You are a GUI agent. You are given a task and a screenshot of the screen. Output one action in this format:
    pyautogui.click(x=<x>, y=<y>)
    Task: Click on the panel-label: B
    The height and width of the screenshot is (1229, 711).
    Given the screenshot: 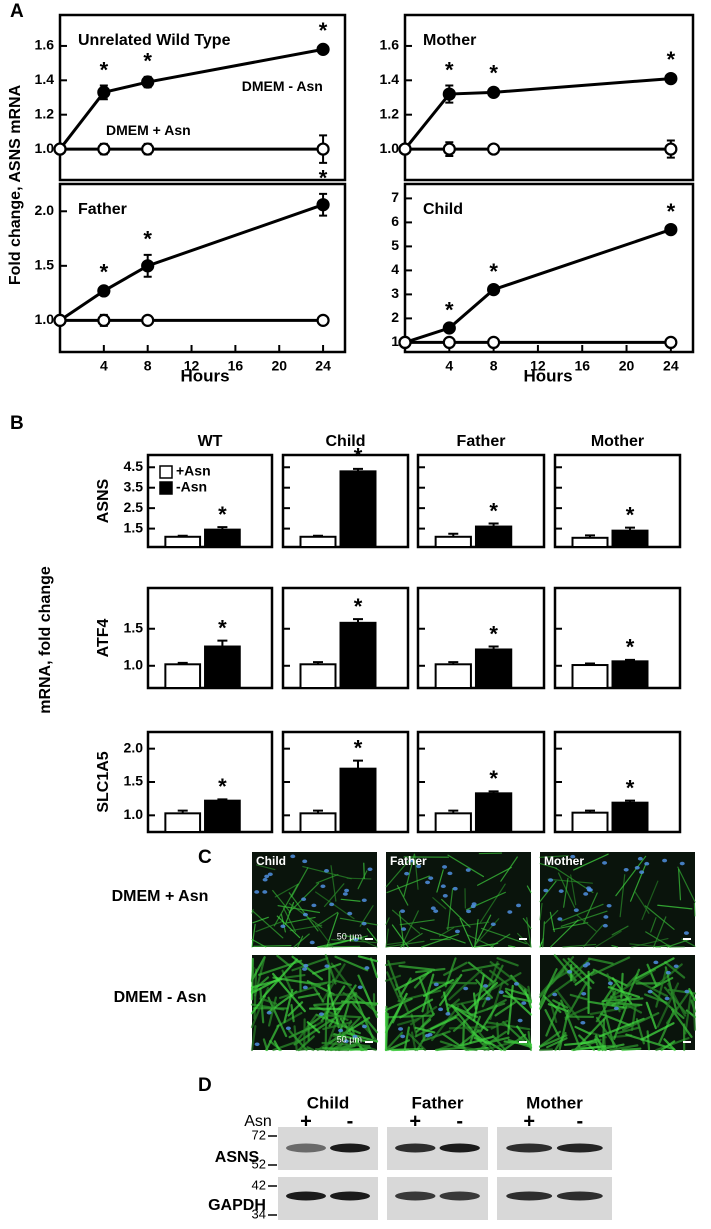 What is the action you would take?
    pyautogui.click(x=17, y=423)
    